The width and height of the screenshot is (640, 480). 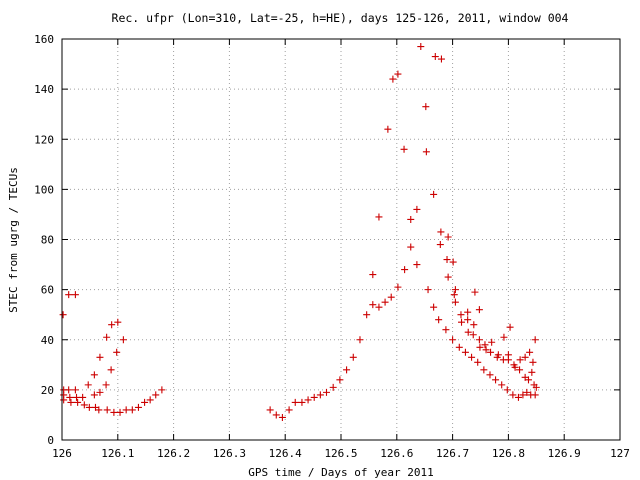 What do you see at coordinates (285, 453) in the screenshot?
I see `x-tick-label: 126.4` at bounding box center [285, 453].